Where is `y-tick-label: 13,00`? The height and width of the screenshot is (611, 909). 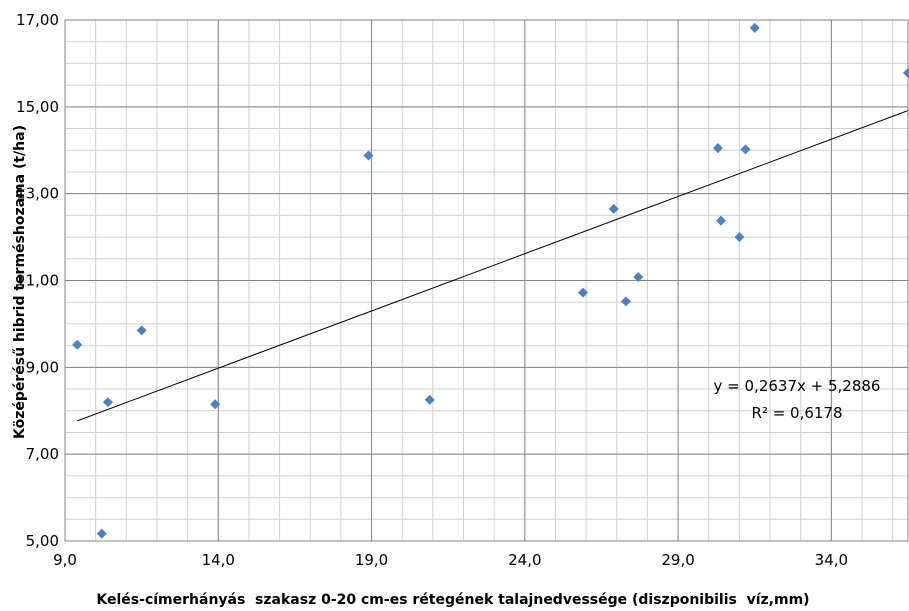
y-tick-label: 13,00 is located at coordinates (37, 194).